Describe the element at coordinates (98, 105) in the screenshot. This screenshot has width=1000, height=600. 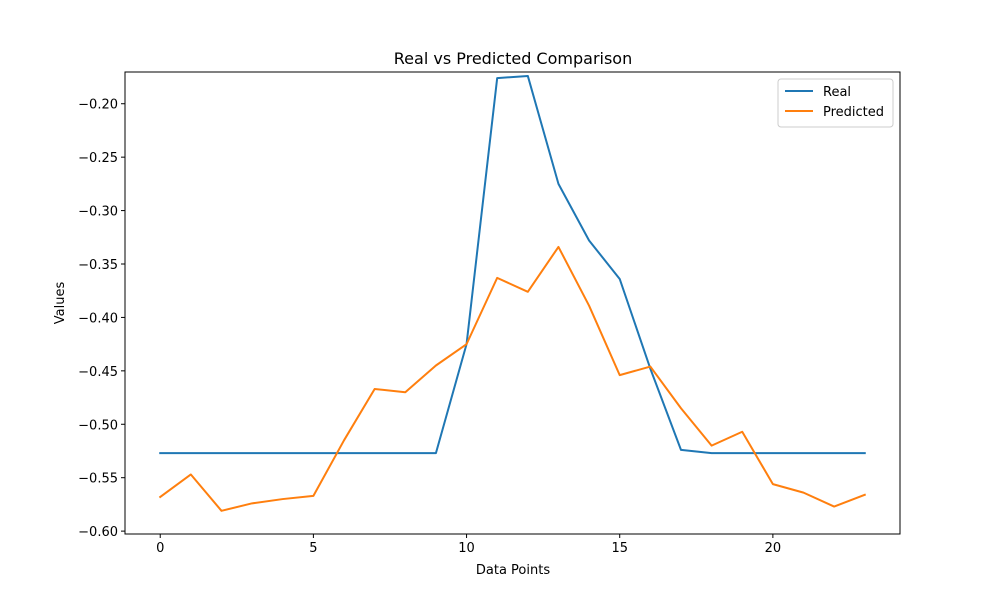
I see `y-tick-label: −0.20` at that location.